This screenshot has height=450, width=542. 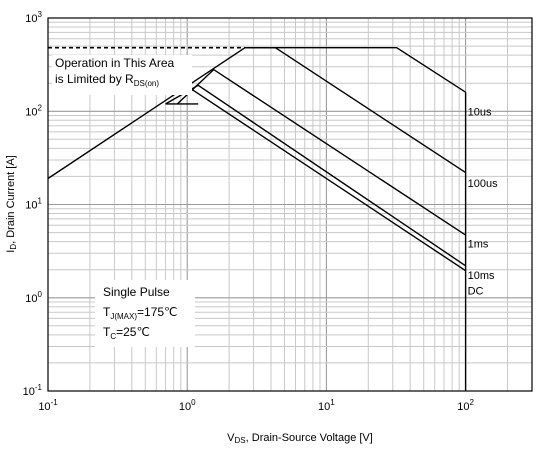 I want to click on y-tick-label: 10³, so click(x=33, y=17).